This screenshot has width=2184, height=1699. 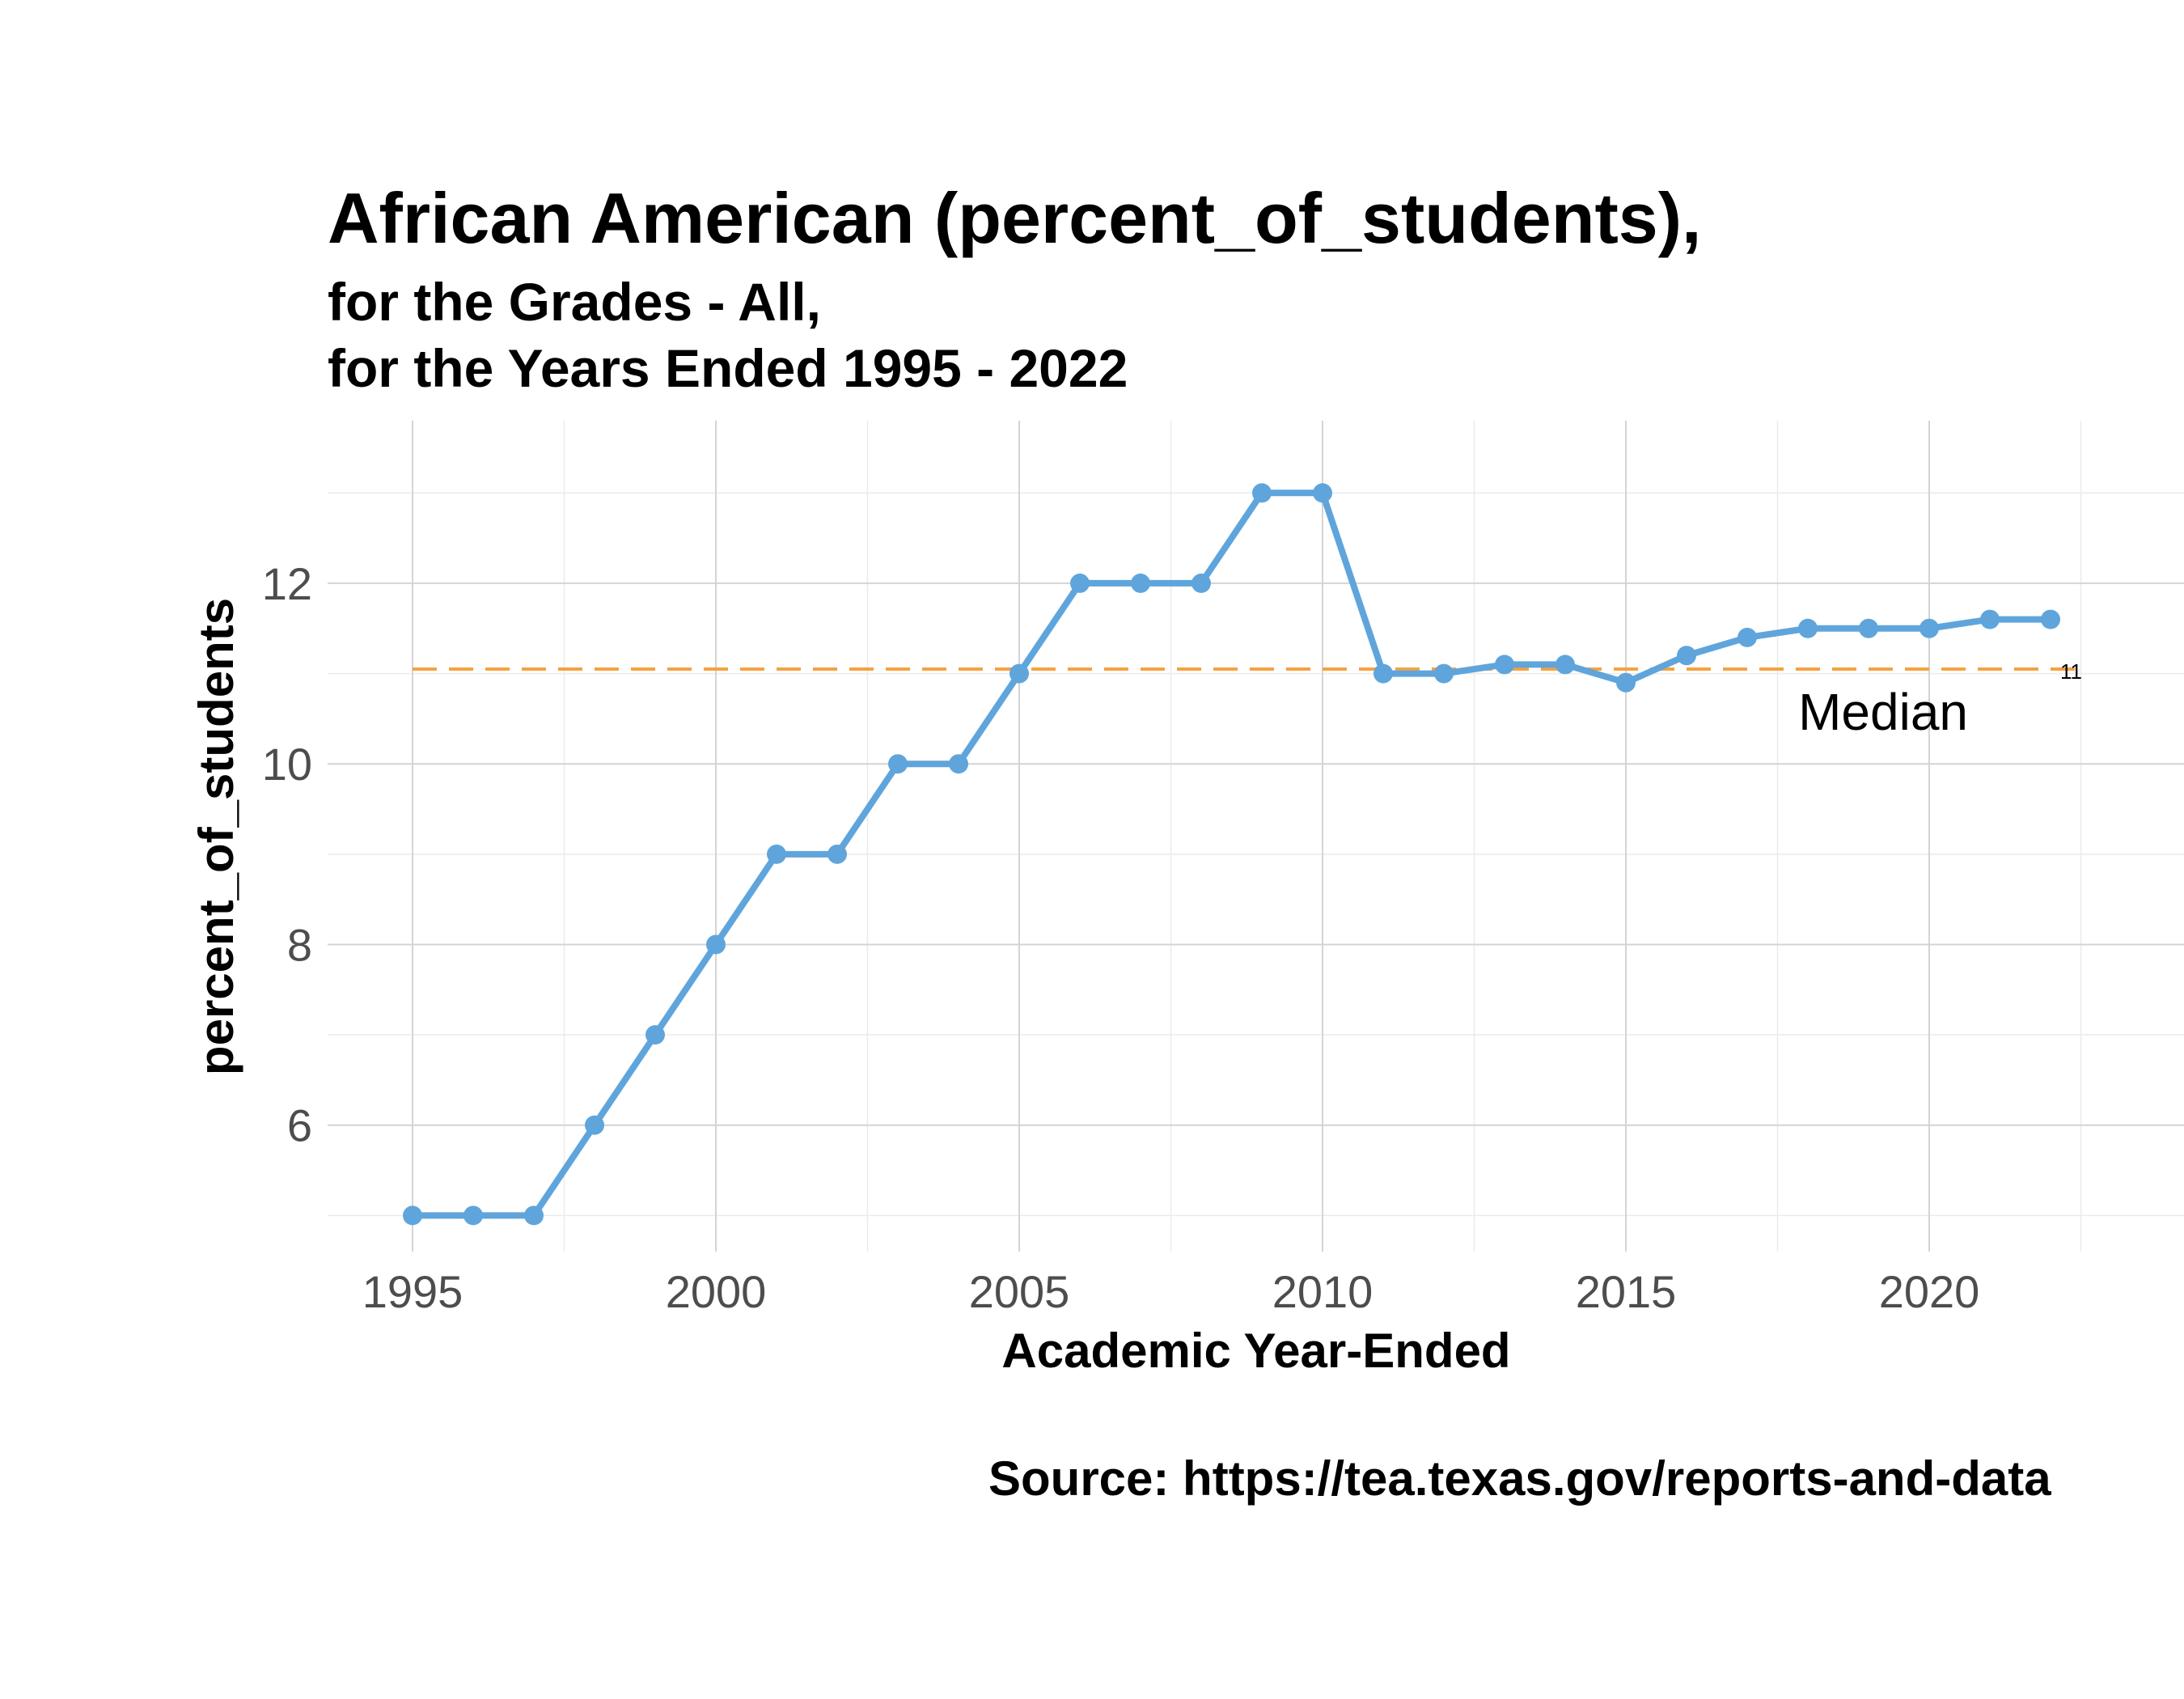 I want to click on y-tick-label: 8, so click(x=299, y=944).